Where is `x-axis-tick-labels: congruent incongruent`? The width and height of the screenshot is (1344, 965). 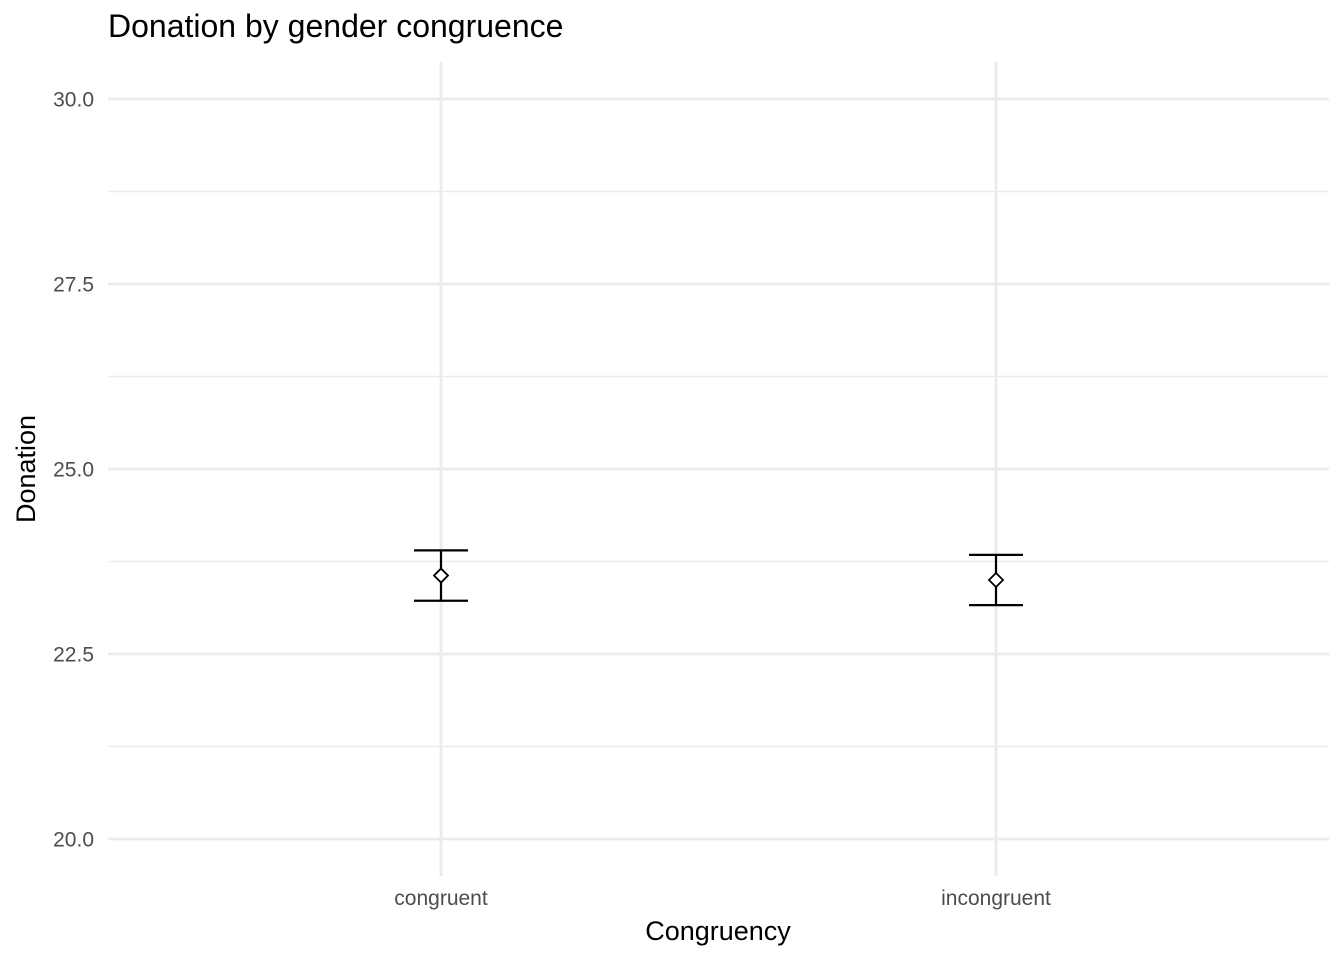
x-axis-tick-labels: congruent incongruent is located at coordinates (722, 898).